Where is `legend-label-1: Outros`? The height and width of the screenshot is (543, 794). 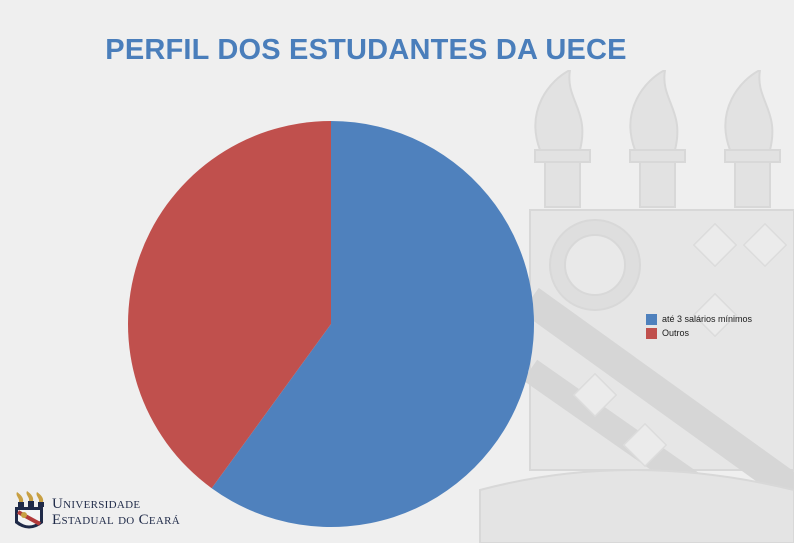
legend-label-1: Outros is located at coordinates (676, 333).